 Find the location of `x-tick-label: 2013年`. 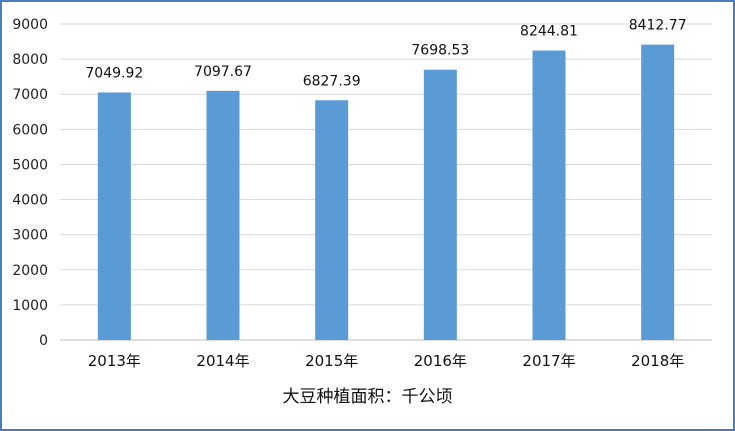

x-tick-label: 2013年 is located at coordinates (114, 361).